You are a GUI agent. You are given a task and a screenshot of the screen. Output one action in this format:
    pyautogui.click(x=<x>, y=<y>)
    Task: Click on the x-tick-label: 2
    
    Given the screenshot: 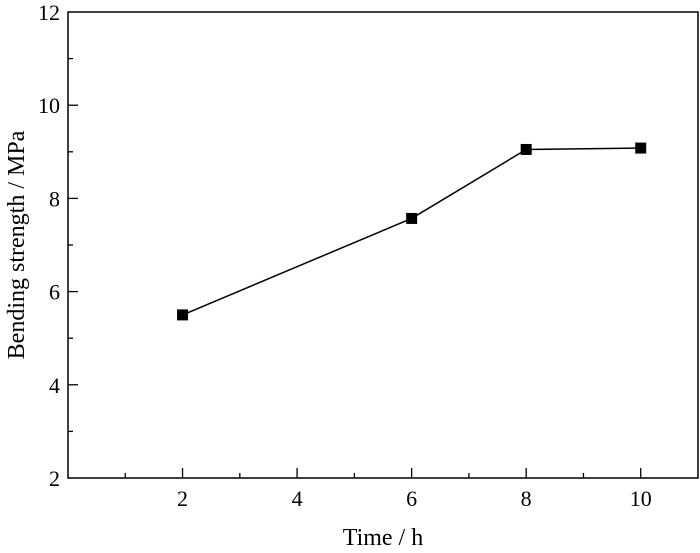 What is the action you would take?
    pyautogui.click(x=182, y=498)
    